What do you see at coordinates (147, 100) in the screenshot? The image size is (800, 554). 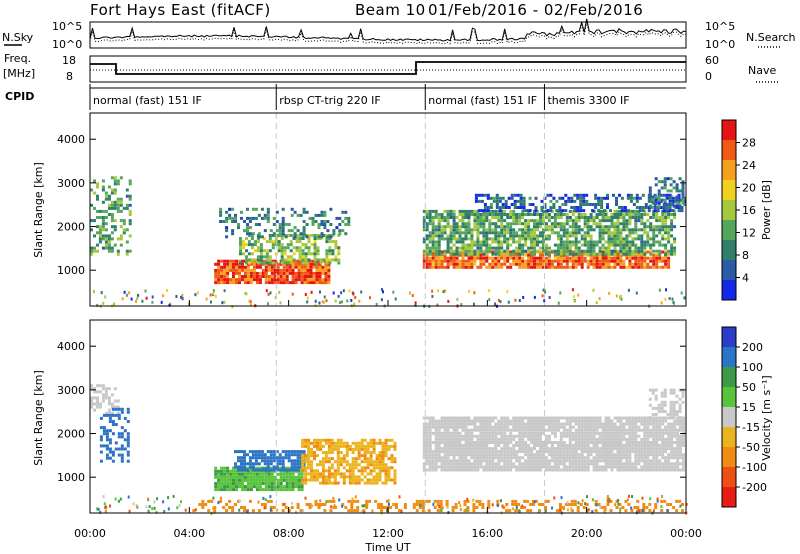 I see `cpid-mode-label: normal (fast) 151 IF` at bounding box center [147, 100].